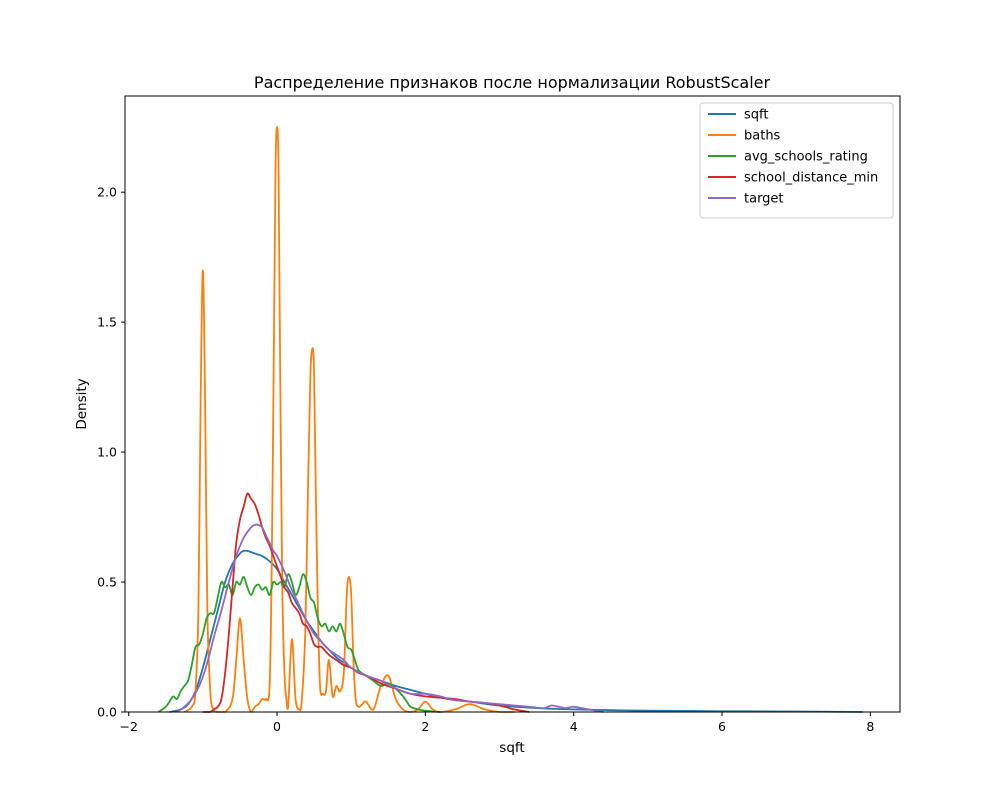  Describe the element at coordinates (811, 178) in the screenshot. I see `legend-label: school_distance_min` at that location.